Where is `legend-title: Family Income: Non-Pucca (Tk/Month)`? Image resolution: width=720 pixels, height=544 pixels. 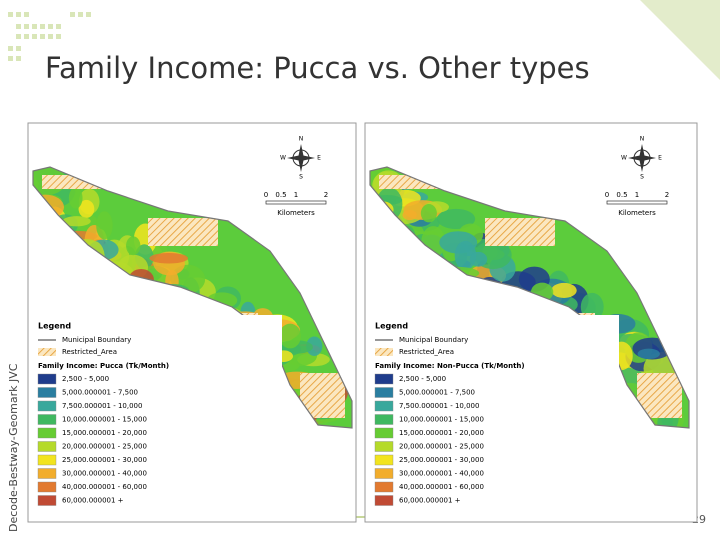 legend-title: Family Income: Non-Pucca (Tk/Month) is located at coordinates (450, 366).